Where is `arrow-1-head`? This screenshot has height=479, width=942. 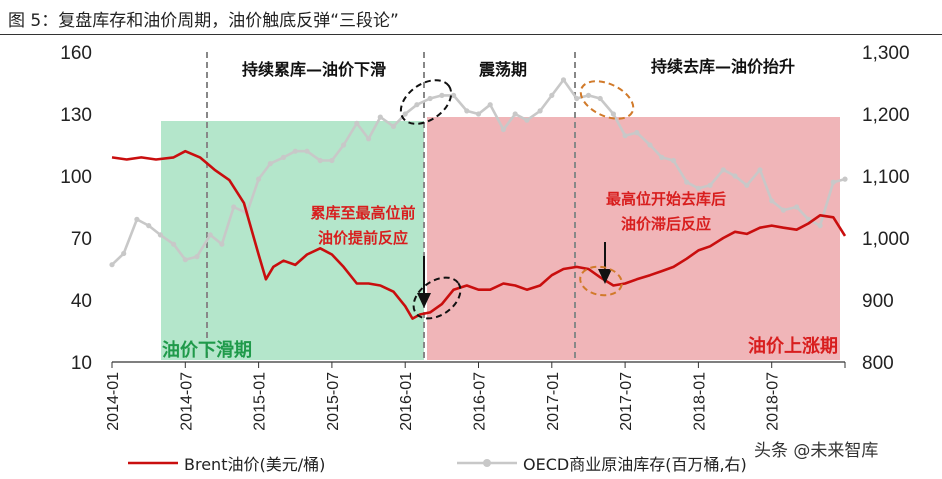 arrow-1-head is located at coordinates (424, 300).